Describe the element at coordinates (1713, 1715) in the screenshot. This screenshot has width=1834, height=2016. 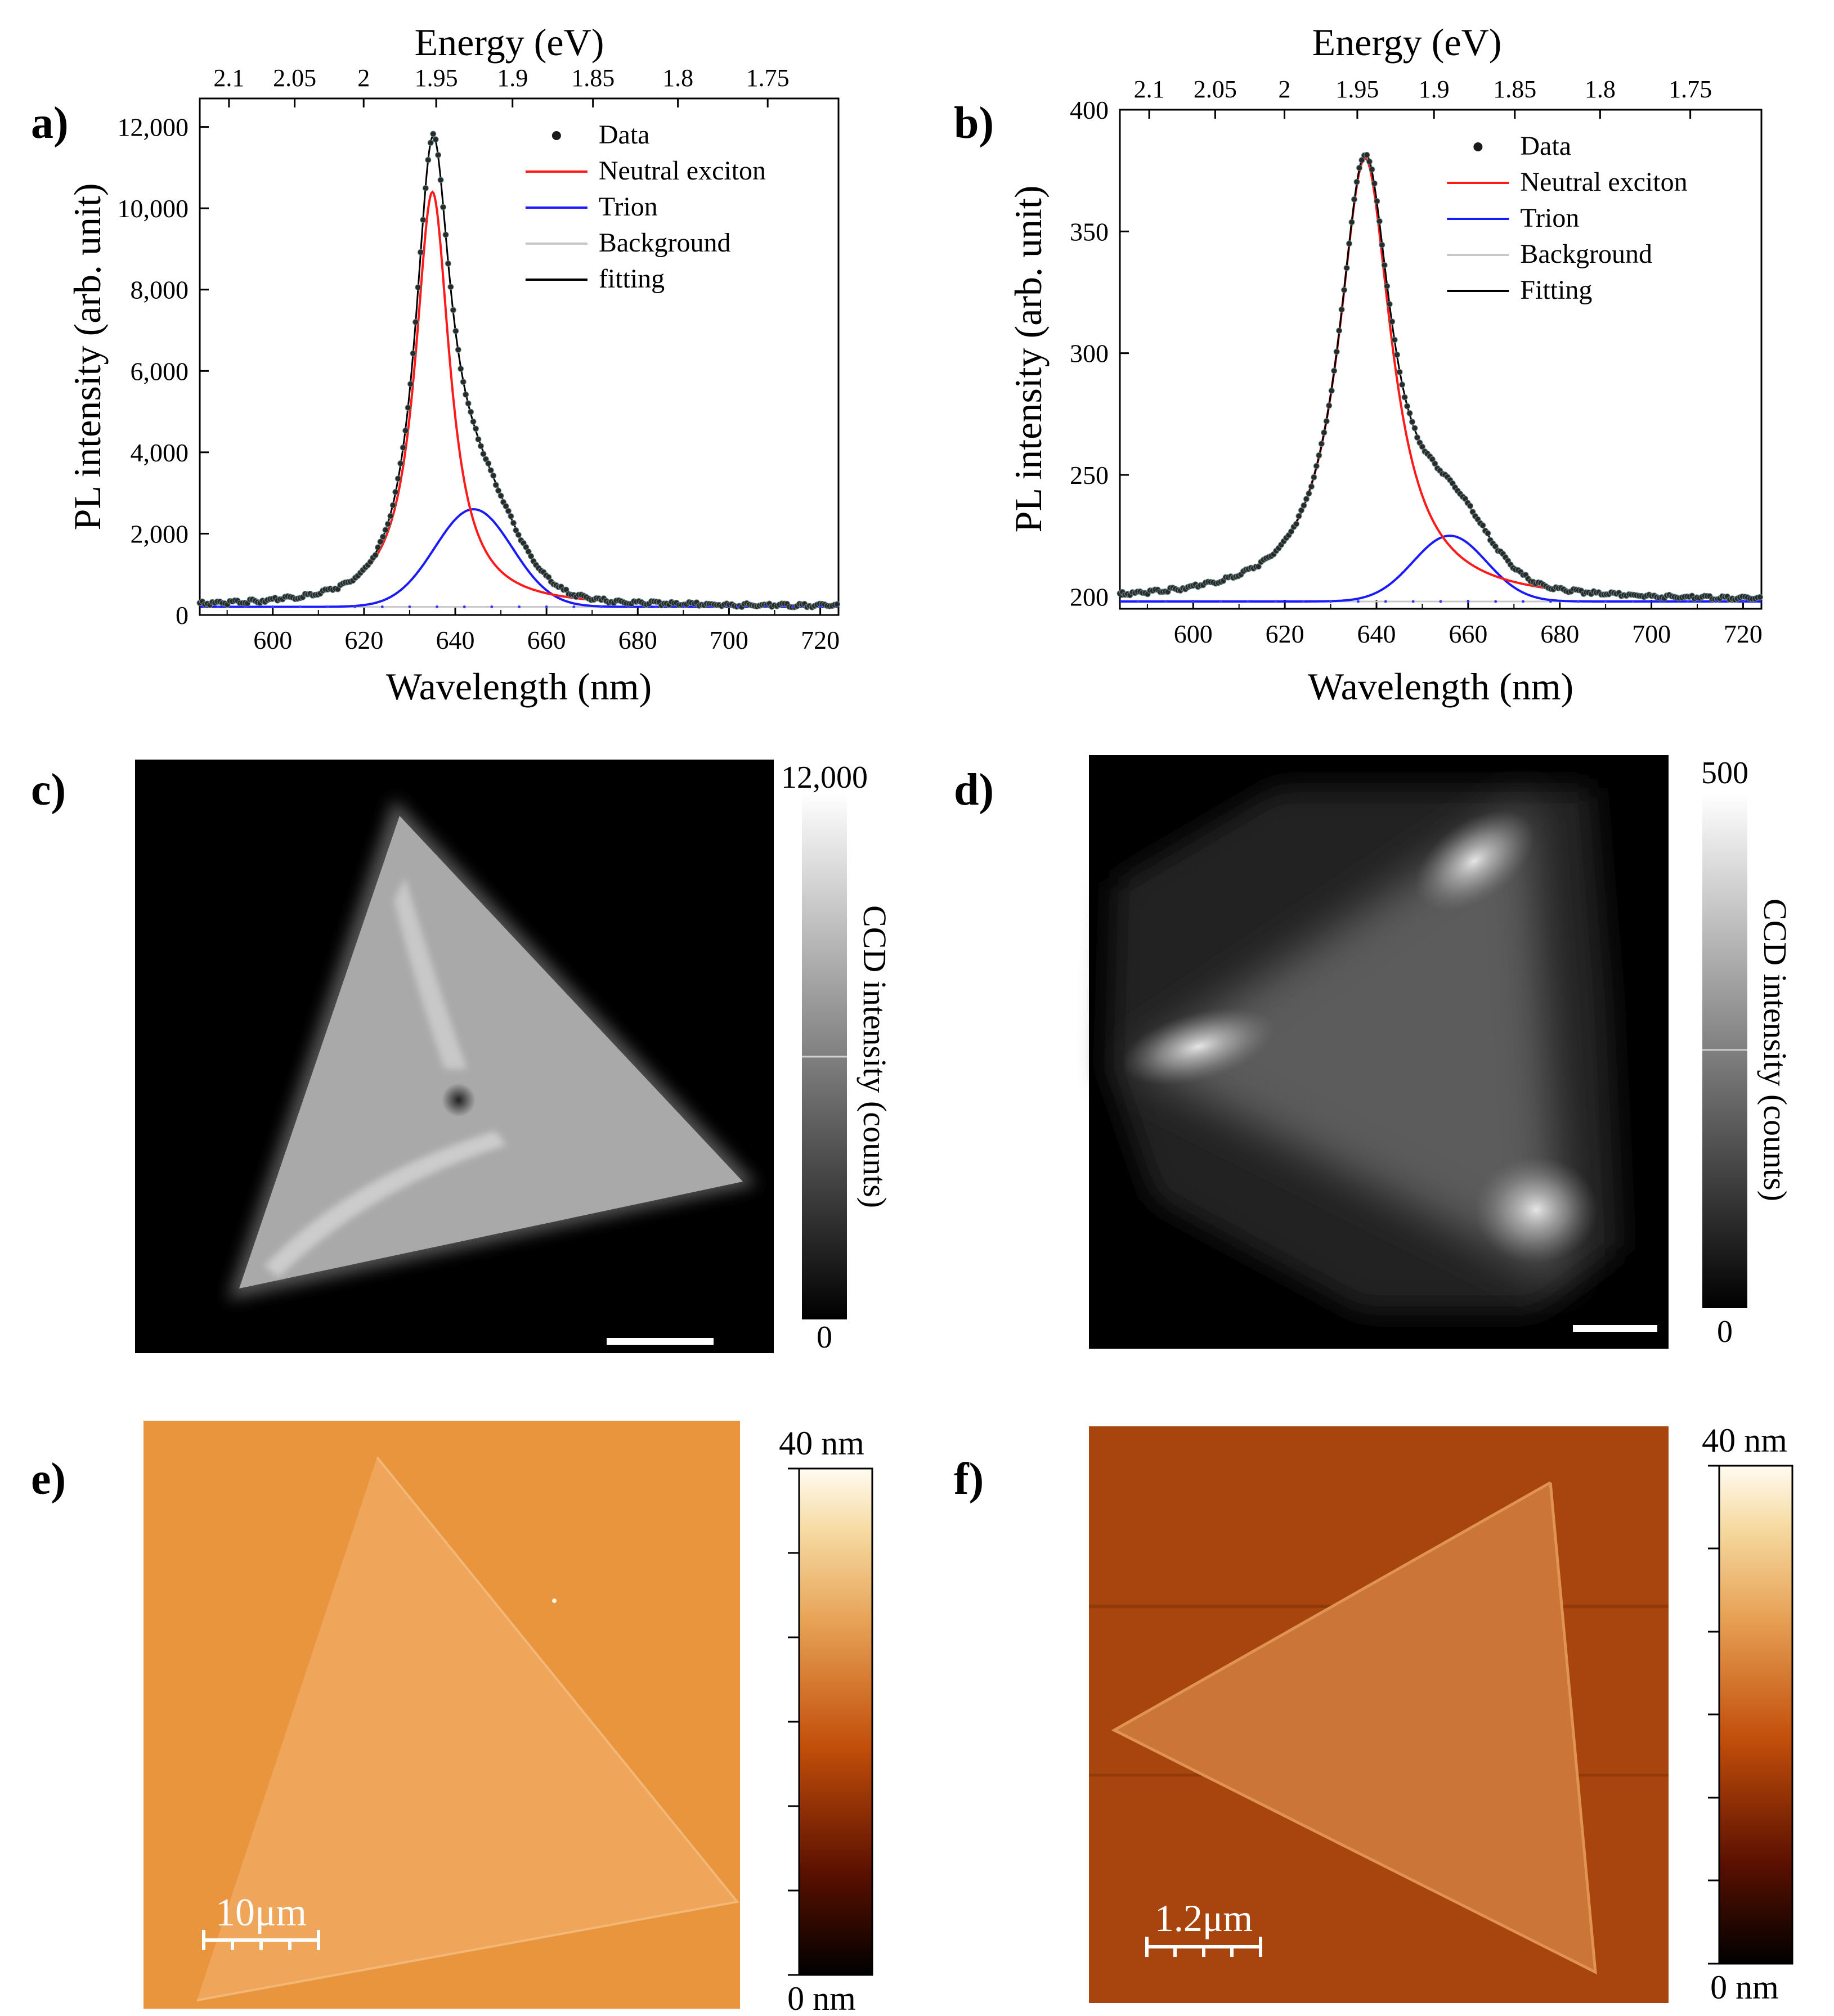
I see `colorbar-ticks` at that location.